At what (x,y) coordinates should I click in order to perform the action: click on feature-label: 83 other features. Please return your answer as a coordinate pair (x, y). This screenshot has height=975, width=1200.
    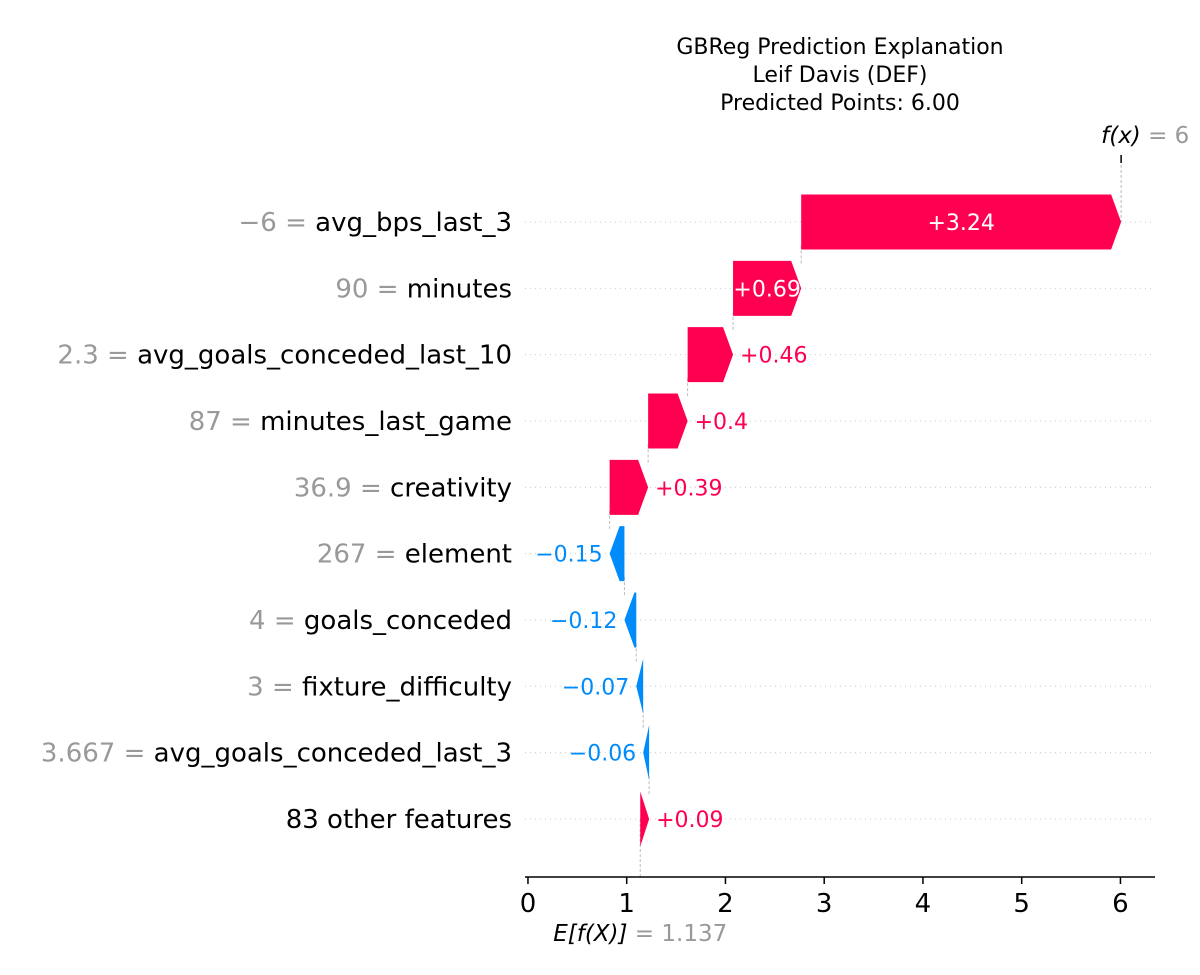
    Looking at the image, I should click on (399, 820).